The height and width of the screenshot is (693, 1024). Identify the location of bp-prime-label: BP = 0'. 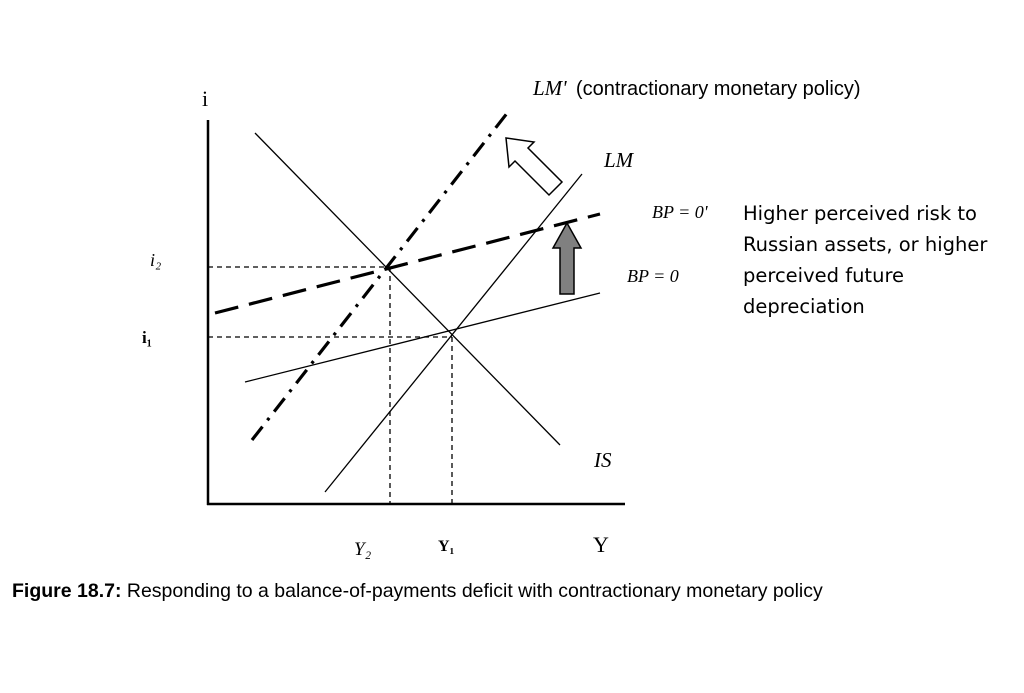
(680, 212).